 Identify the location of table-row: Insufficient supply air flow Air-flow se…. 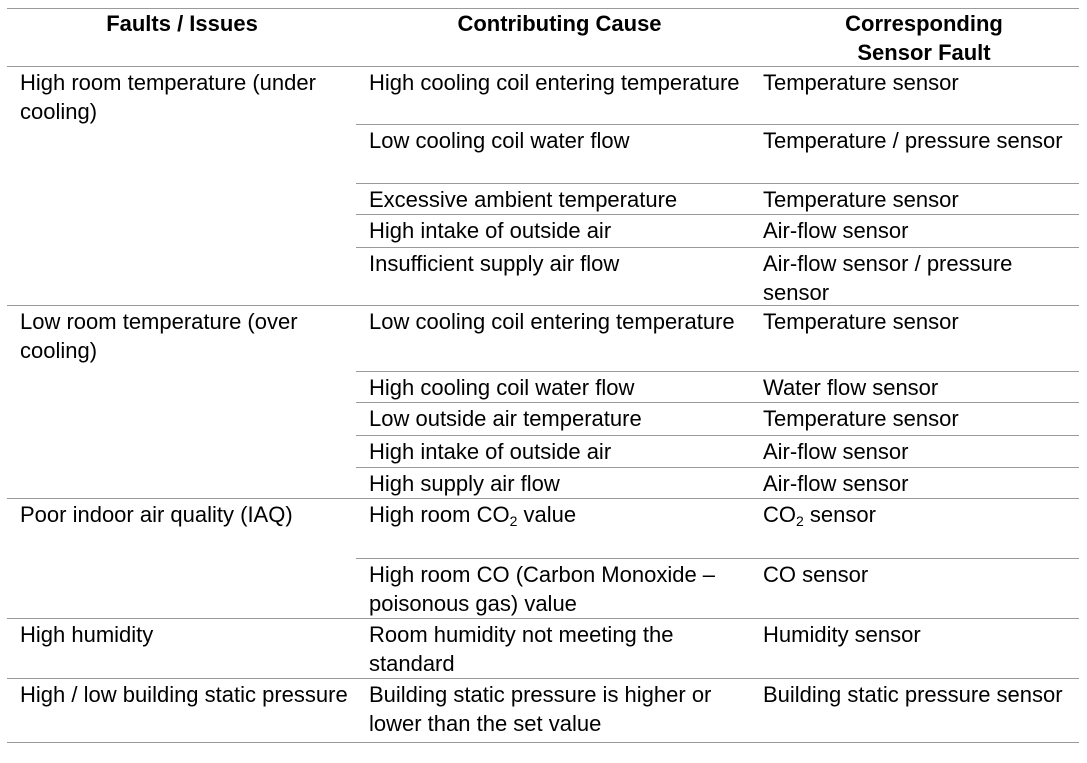
(717, 276).